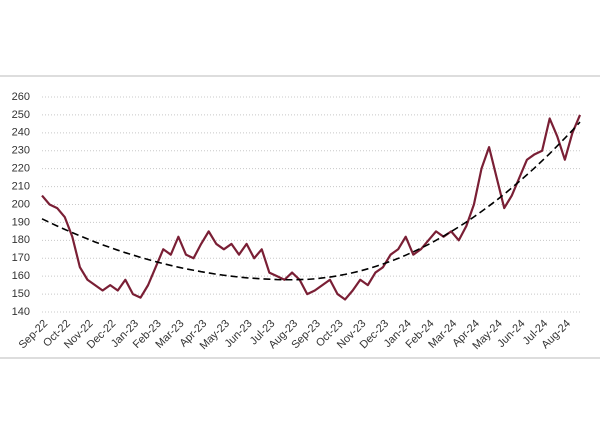 This screenshot has height=427, width=600. What do you see at coordinates (21, 115) in the screenshot?
I see `y-tick-label: 250` at bounding box center [21, 115].